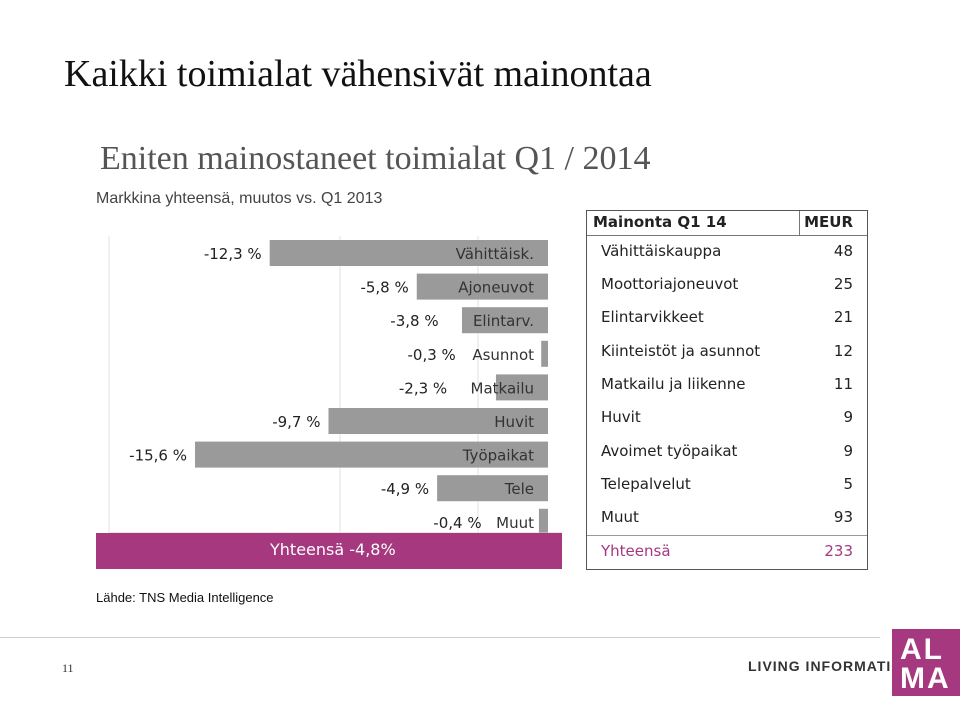 This screenshot has width=960, height=719. Describe the element at coordinates (296, 422) in the screenshot. I see `value-label: -9,7 %` at that location.